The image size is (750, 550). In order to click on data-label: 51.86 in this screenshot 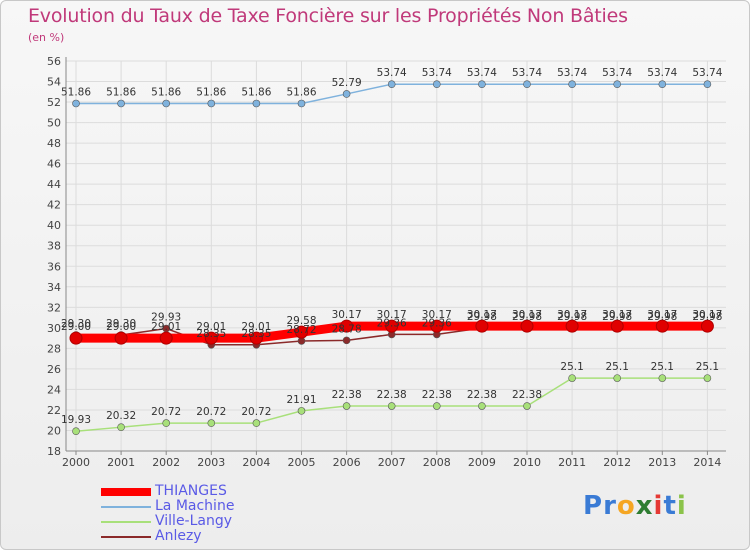, I will do `click(76, 92)`.